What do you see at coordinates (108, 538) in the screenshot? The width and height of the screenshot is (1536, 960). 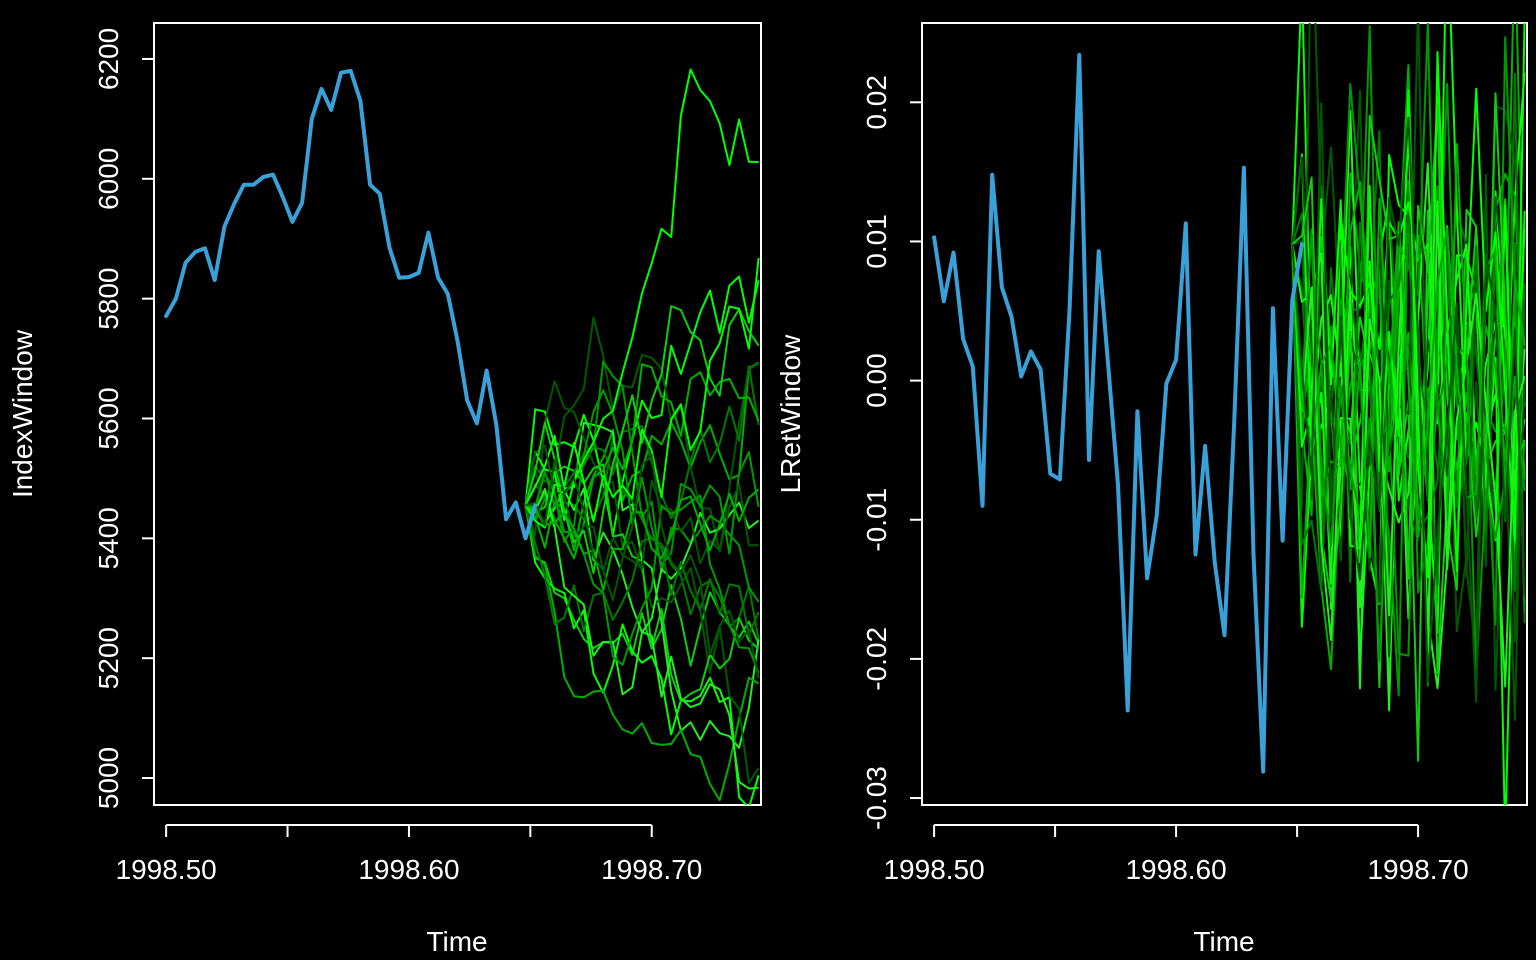 I see `index-window-y-tick-label: 5400` at bounding box center [108, 538].